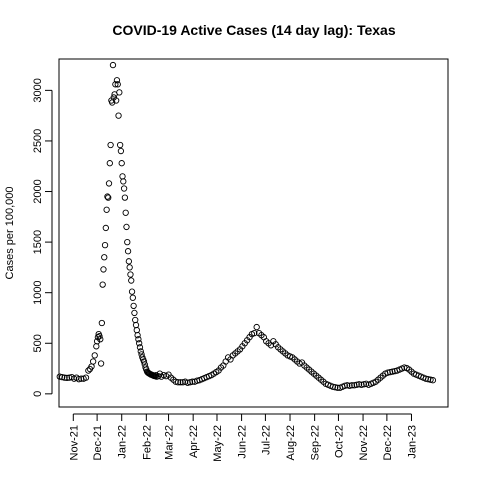 The image size is (480, 480). Describe the element at coordinates (316, 442) in the screenshot. I see `x-tick-label-10: Sep-22` at that location.